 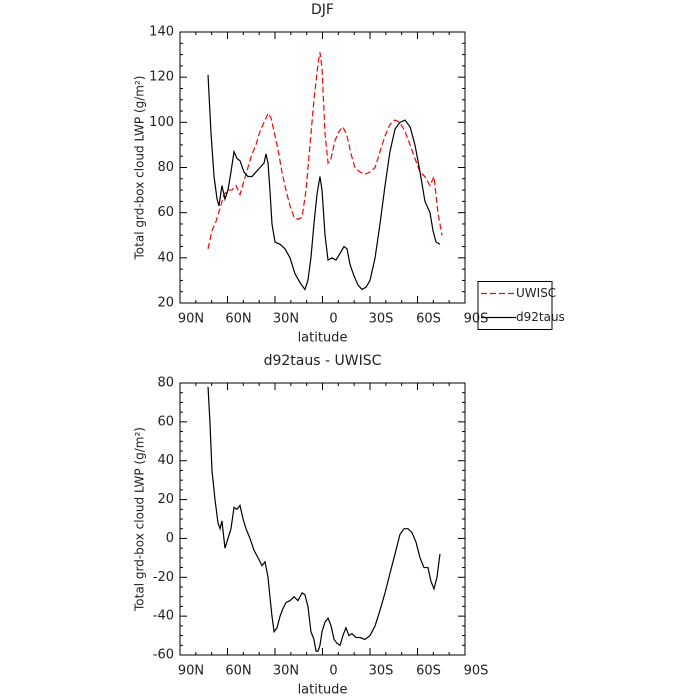 I want to click on y-tick-label: -20, so click(x=163, y=577).